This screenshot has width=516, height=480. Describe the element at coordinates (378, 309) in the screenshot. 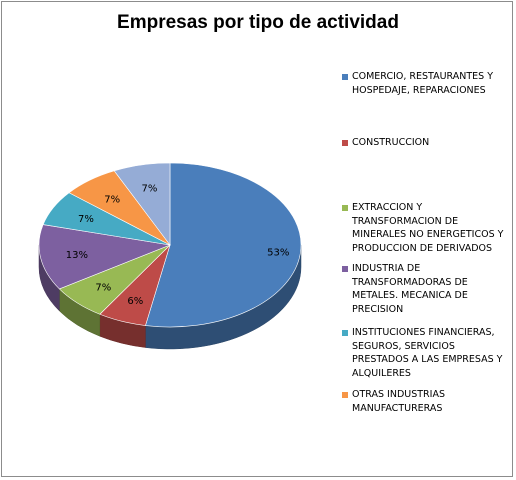

I see `legend-label-line: PRECISION` at that location.